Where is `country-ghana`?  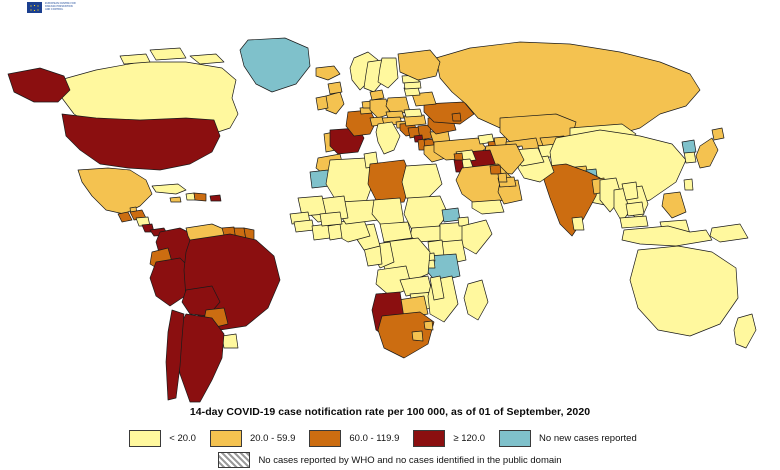
country-ghana is located at coordinates (335, 232).